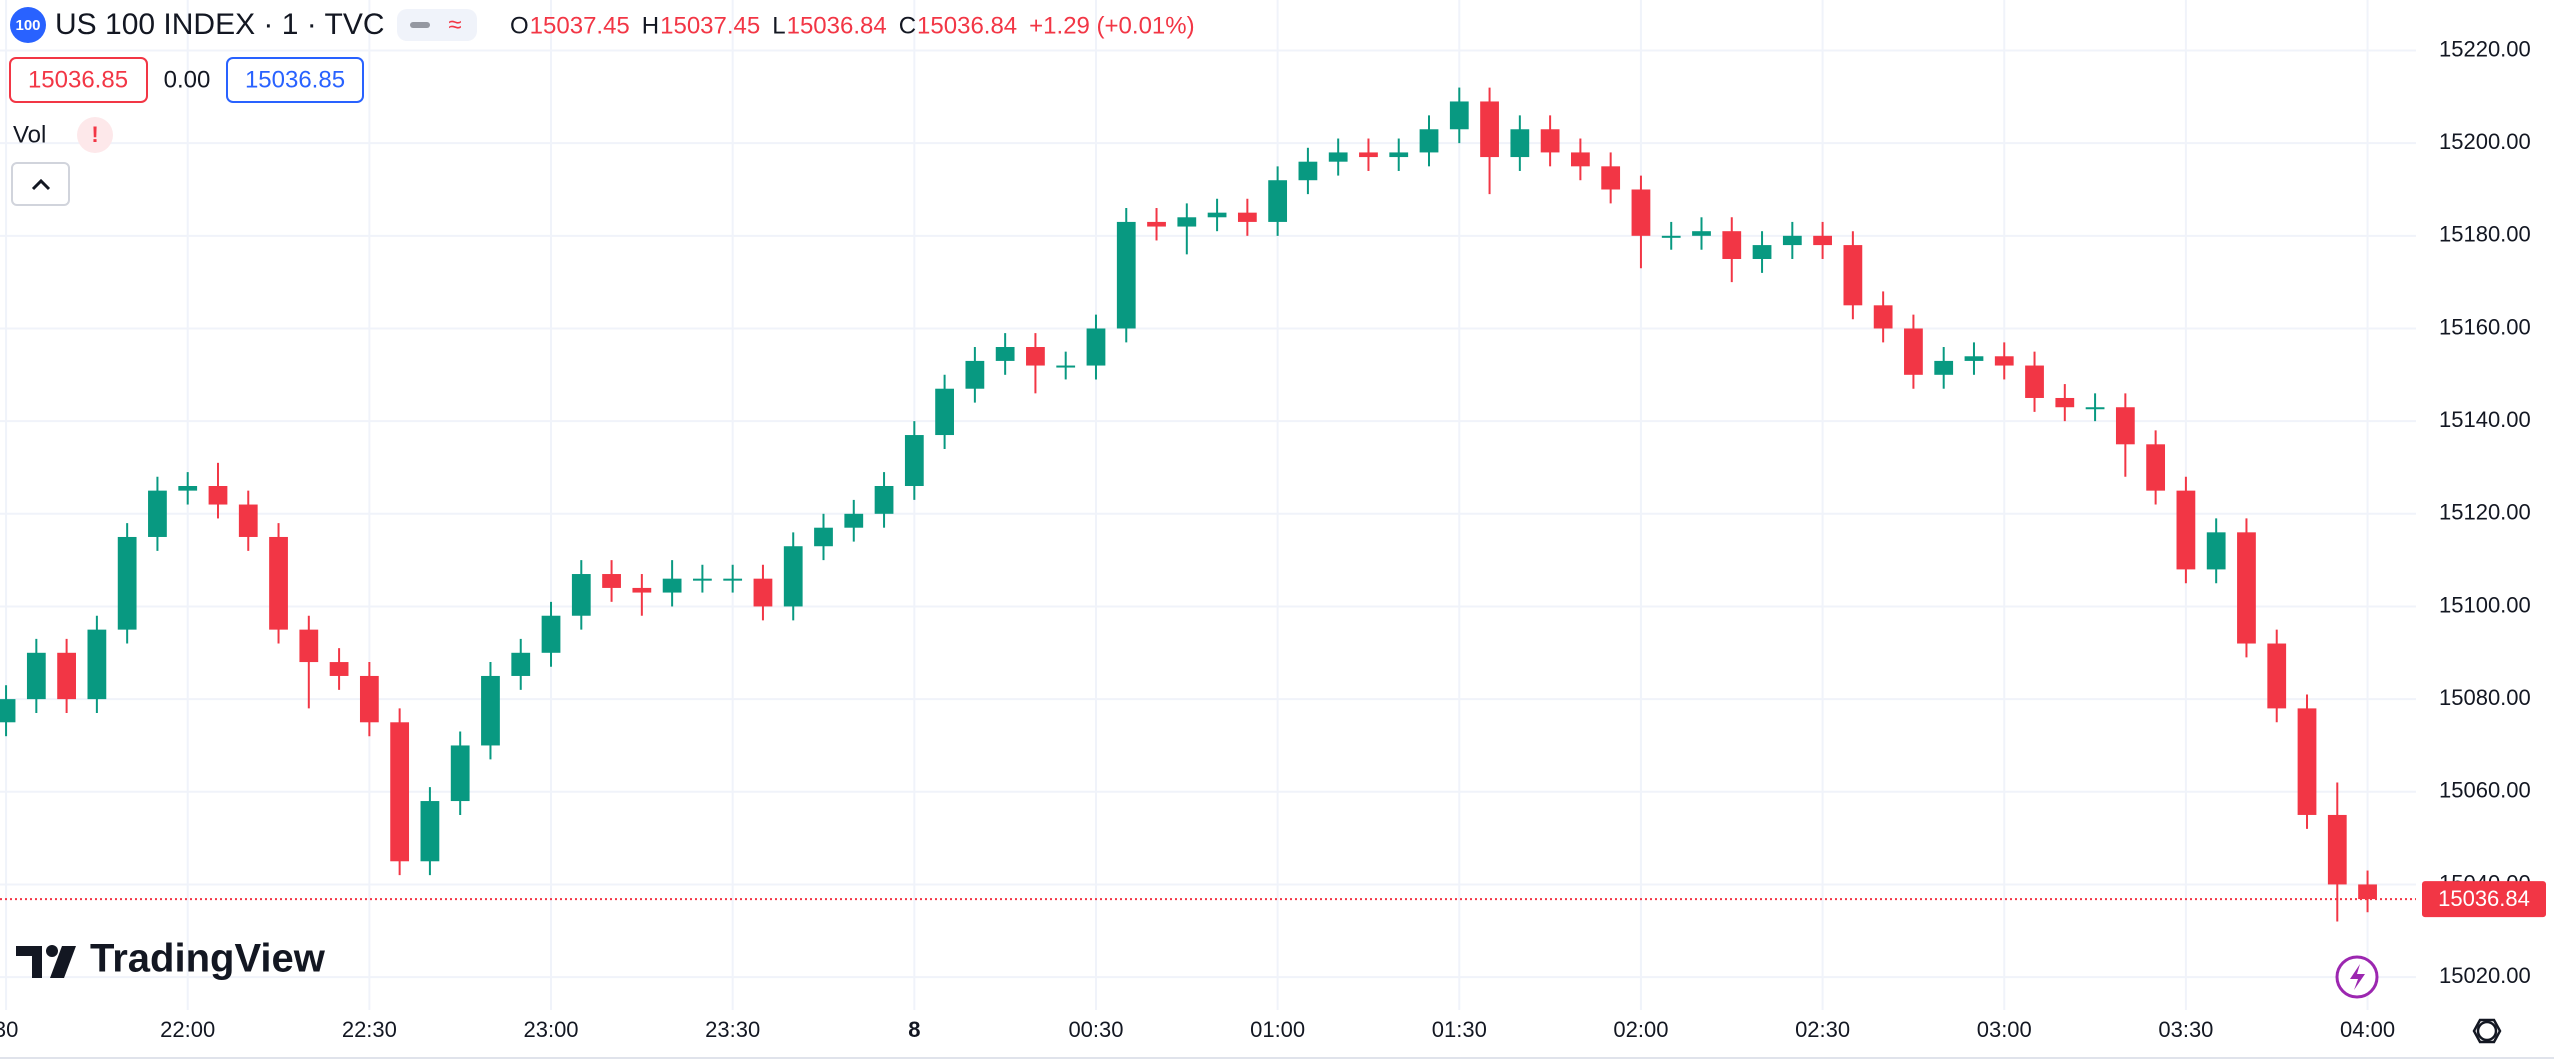 This screenshot has height=1062, width=2554. Describe the element at coordinates (2485, 234) in the screenshot. I see `y-tick-label: 15180.00` at that location.